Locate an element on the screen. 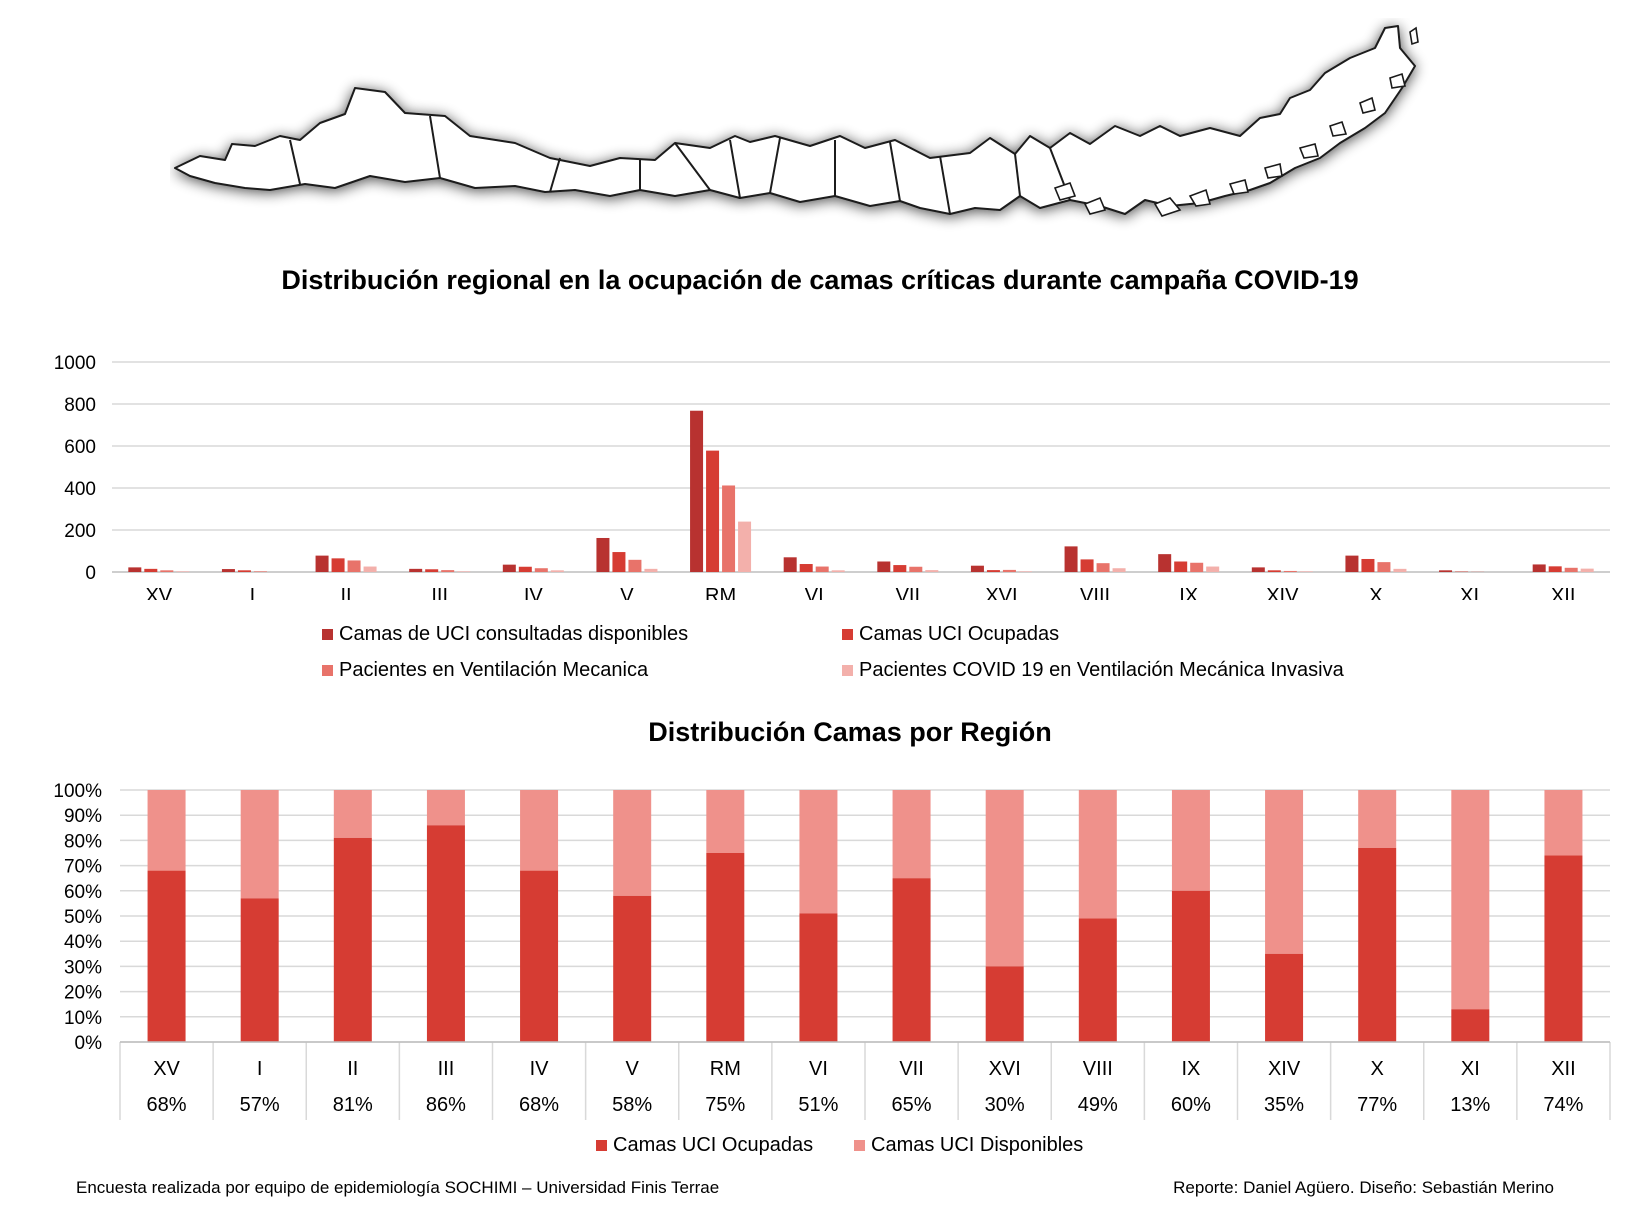 The width and height of the screenshot is (1650, 1218). bar-II-s3 is located at coordinates (370, 569).